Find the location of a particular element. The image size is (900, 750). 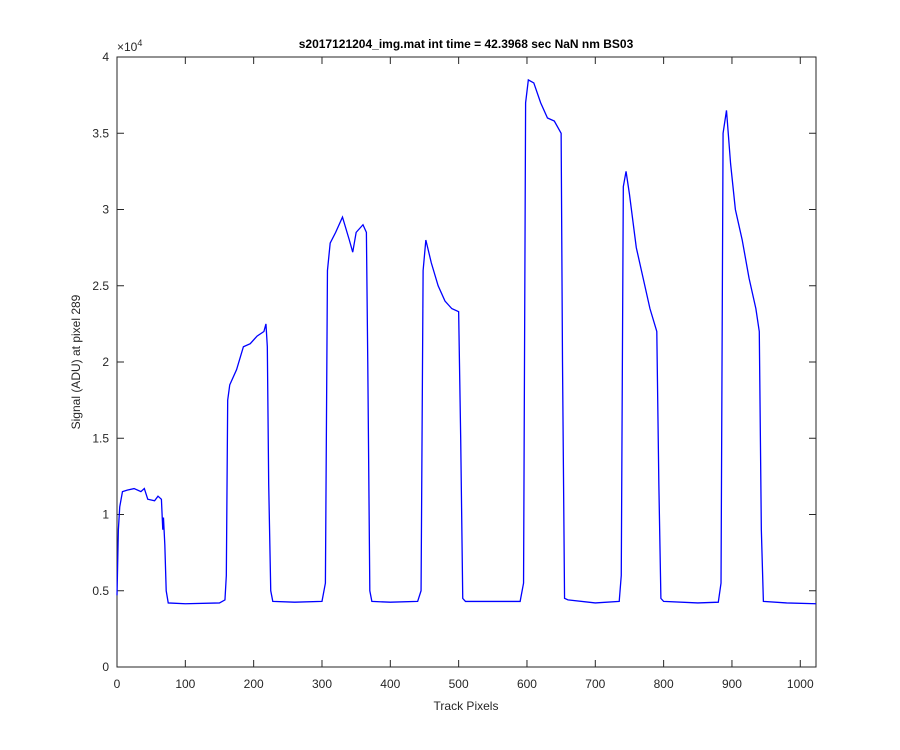

x-tick-label: 400 is located at coordinates (390, 684).